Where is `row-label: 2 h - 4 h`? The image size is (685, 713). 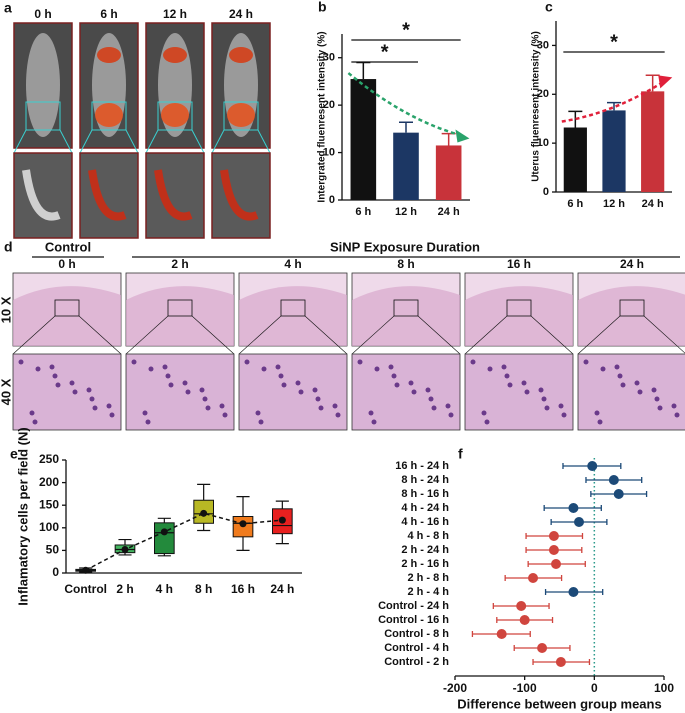
row-label: 2 h - 4 h is located at coordinates (428, 592).